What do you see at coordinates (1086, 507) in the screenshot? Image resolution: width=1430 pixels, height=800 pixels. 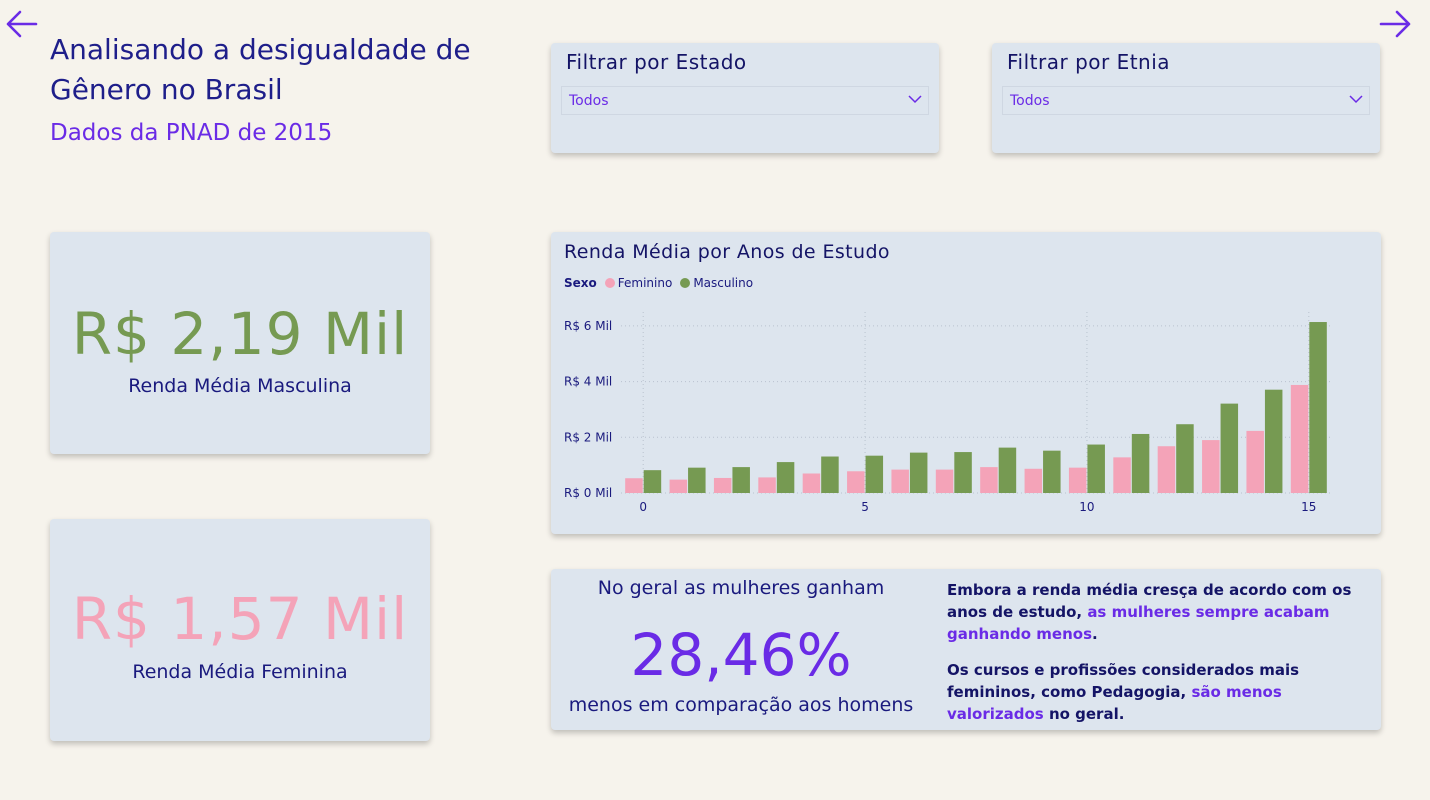 I see `x-tick-label: 10` at bounding box center [1086, 507].